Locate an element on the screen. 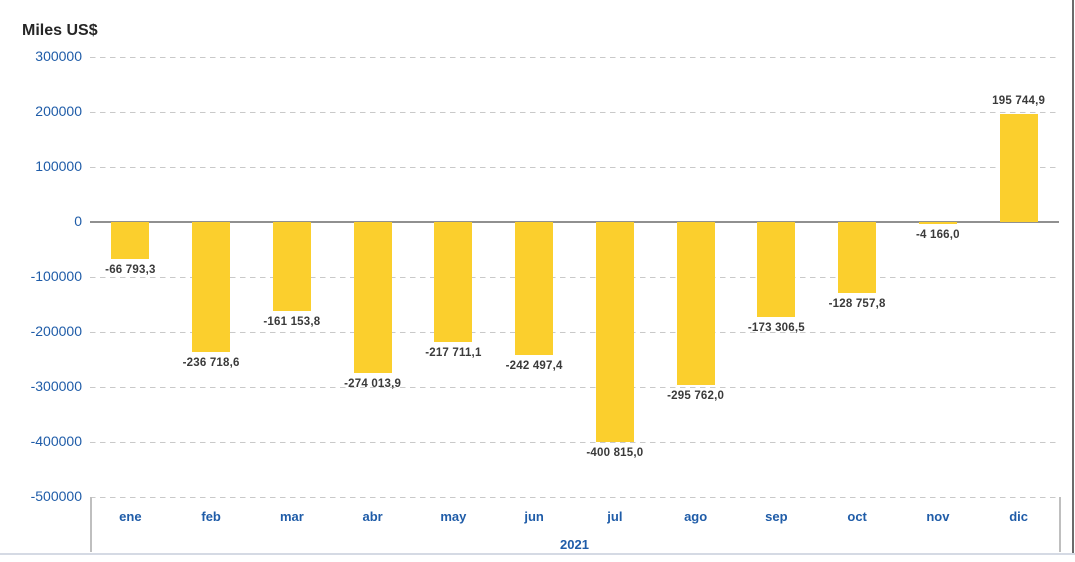 The width and height of the screenshot is (1075, 562). data-label-jul: -400 815,0 is located at coordinates (615, 453).